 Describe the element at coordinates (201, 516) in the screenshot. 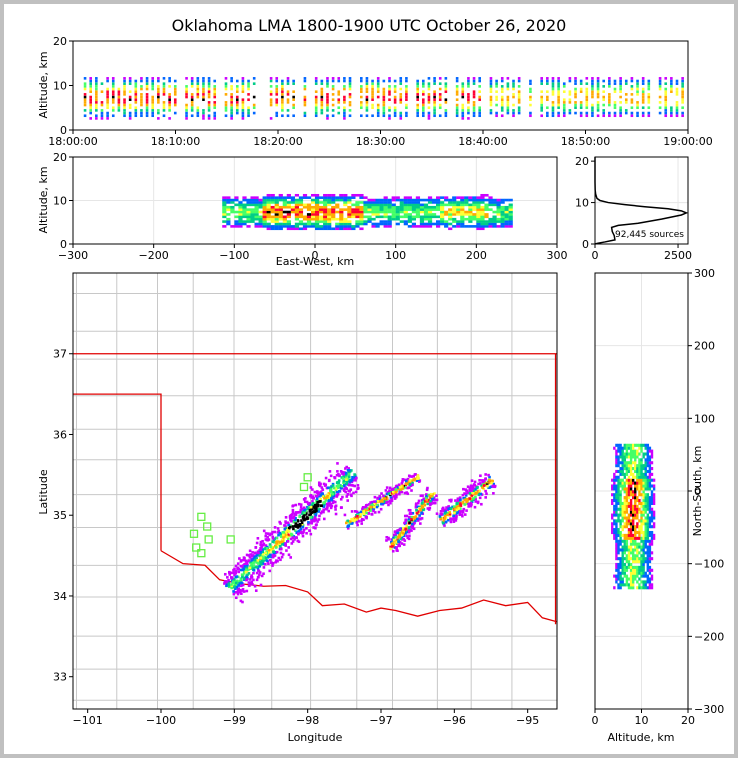

I see `lma-station` at that location.